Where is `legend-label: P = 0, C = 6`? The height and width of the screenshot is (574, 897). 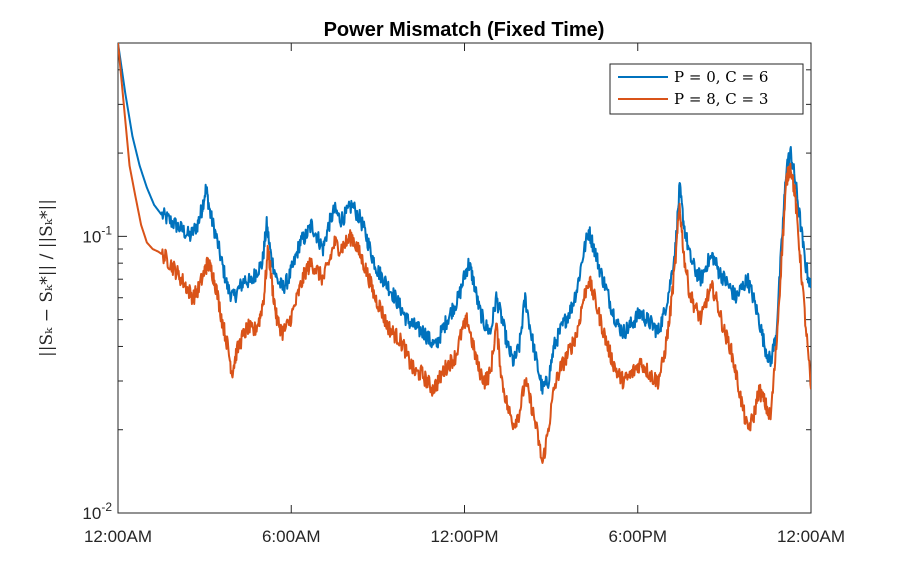
legend-label: P = 0, C = 6 is located at coordinates (721, 77).